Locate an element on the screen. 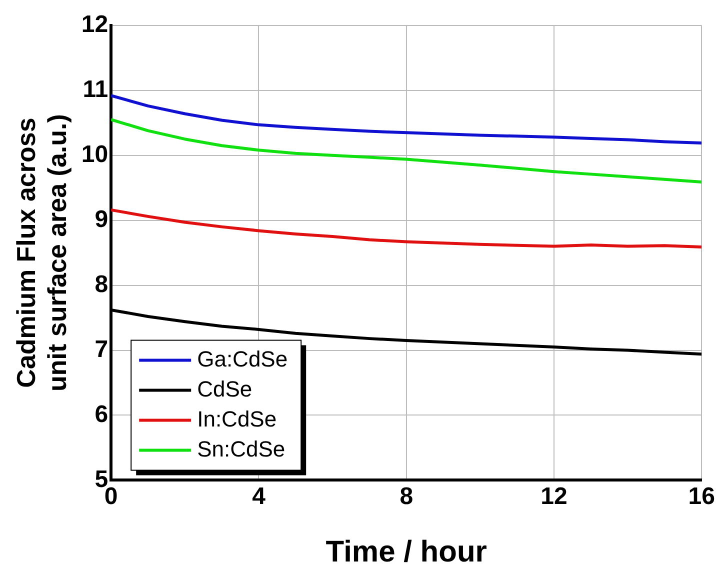 The height and width of the screenshot is (583, 726). x-tick-label: 12 is located at coordinates (554, 496).